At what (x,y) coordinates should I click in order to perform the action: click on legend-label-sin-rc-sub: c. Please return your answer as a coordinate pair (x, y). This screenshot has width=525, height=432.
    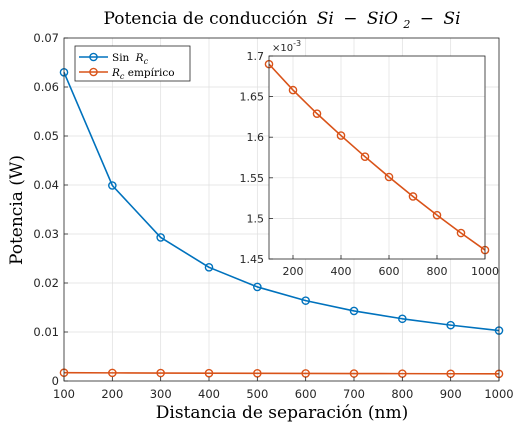
    Looking at the image, I should click on (146, 61).